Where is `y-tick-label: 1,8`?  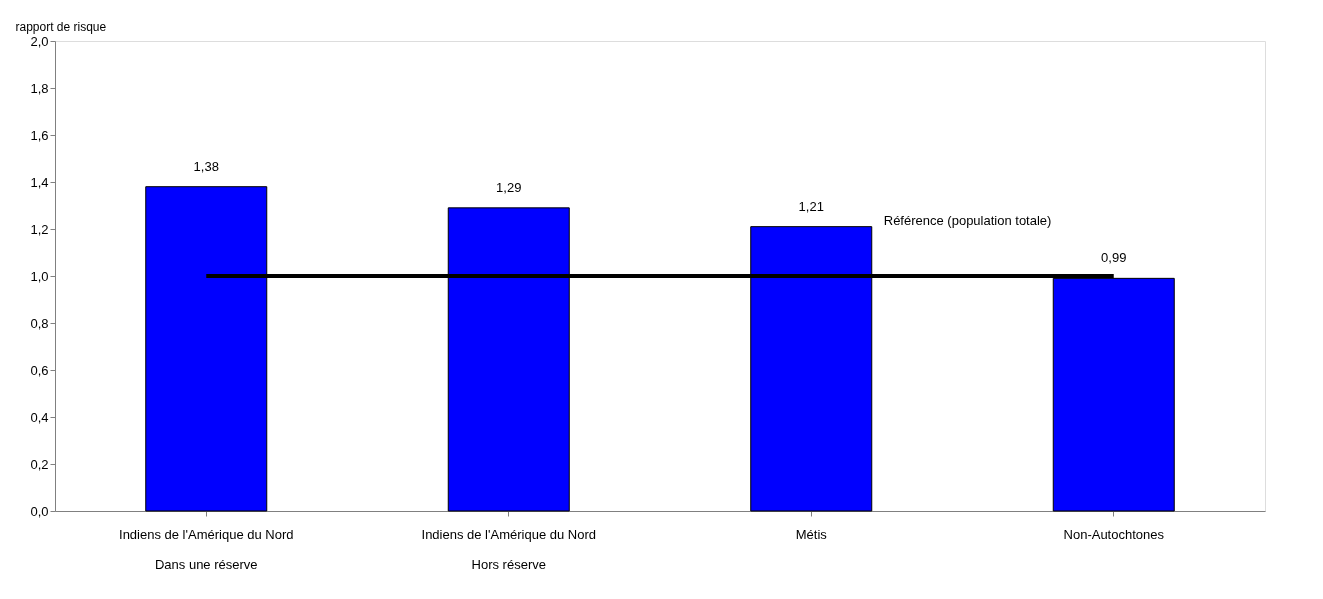
y-tick-label: 1,8 is located at coordinates (39, 88).